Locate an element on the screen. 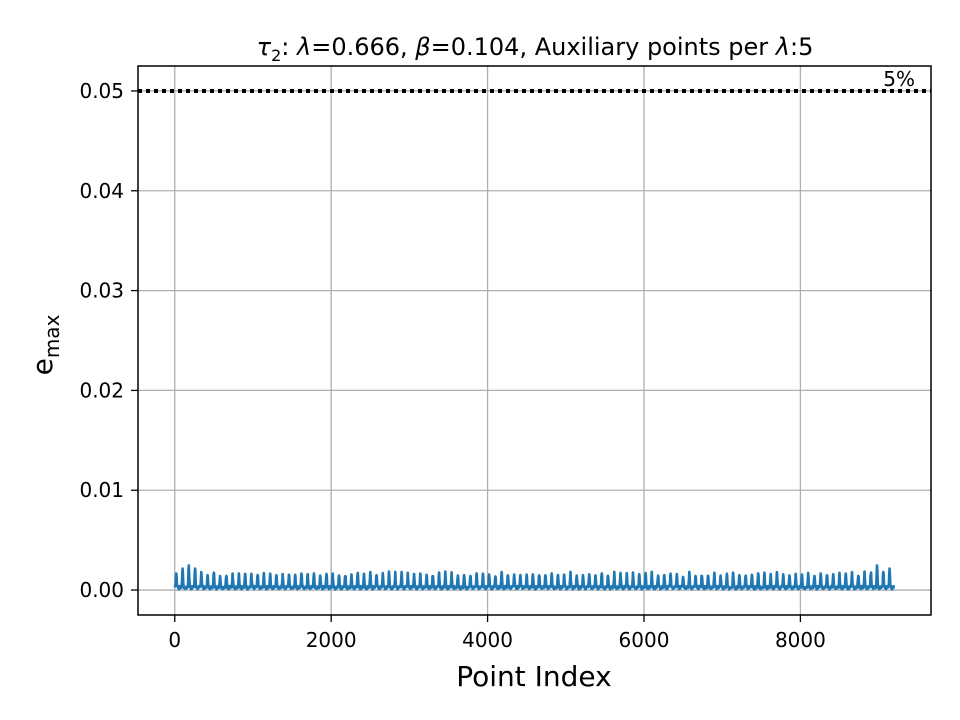  series-line is located at coordinates (534, 577).